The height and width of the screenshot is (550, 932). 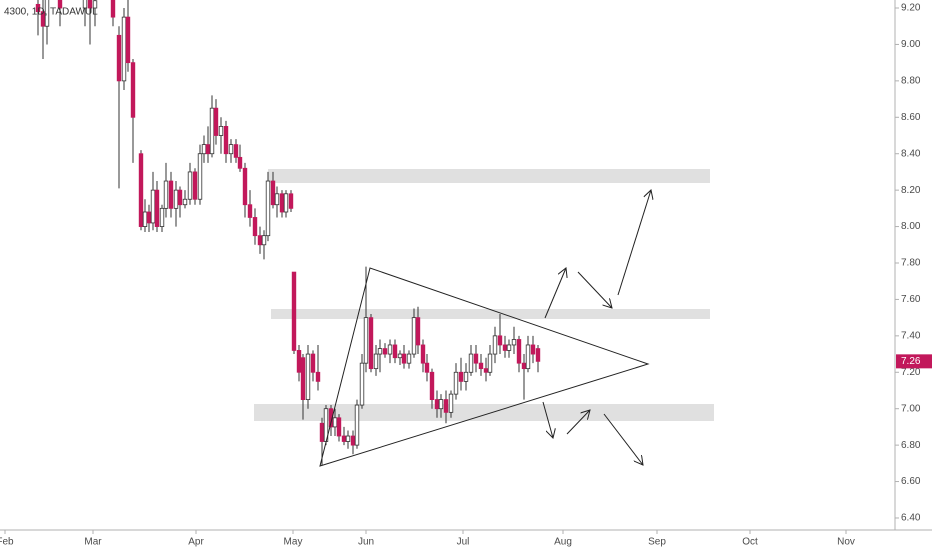 What do you see at coordinates (93, 542) in the screenshot?
I see `x-tick-label: Mar` at bounding box center [93, 542].